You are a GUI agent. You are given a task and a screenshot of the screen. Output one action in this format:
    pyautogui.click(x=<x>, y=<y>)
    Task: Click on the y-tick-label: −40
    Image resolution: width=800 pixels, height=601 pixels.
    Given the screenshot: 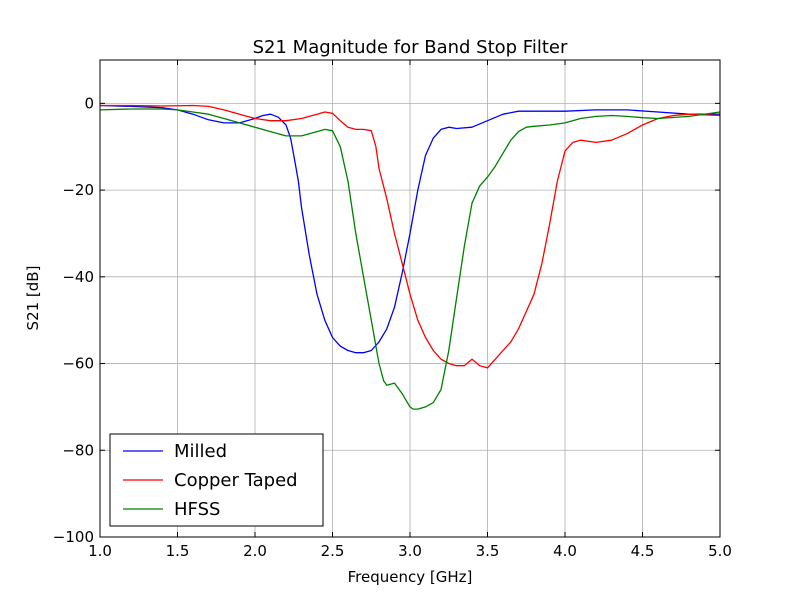 What is the action you would take?
    pyautogui.click(x=78, y=277)
    